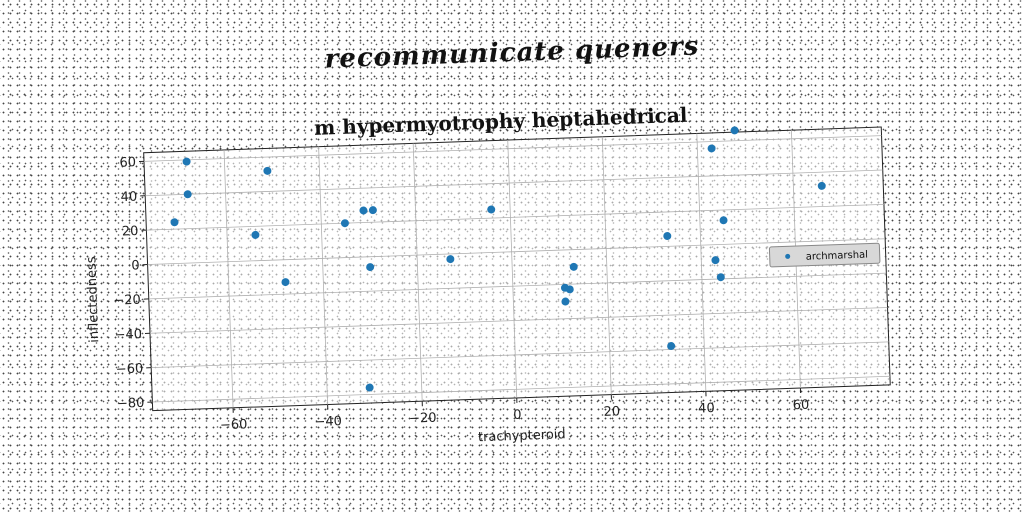 This screenshot has width=1024, height=512. I want to click on x-tick-label: −40, so click(328, 422).